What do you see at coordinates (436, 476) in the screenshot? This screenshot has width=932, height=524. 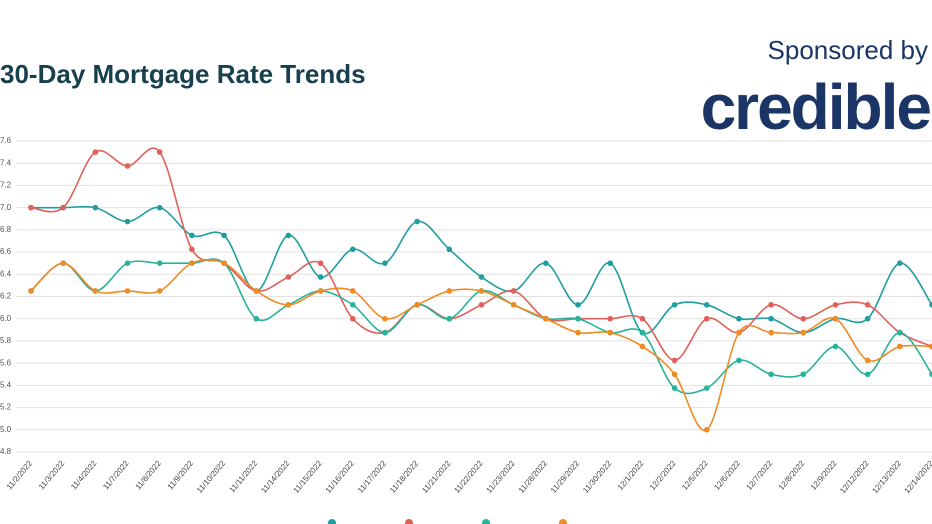 I see `x-tick-label: 11/21/2022` at bounding box center [436, 476].